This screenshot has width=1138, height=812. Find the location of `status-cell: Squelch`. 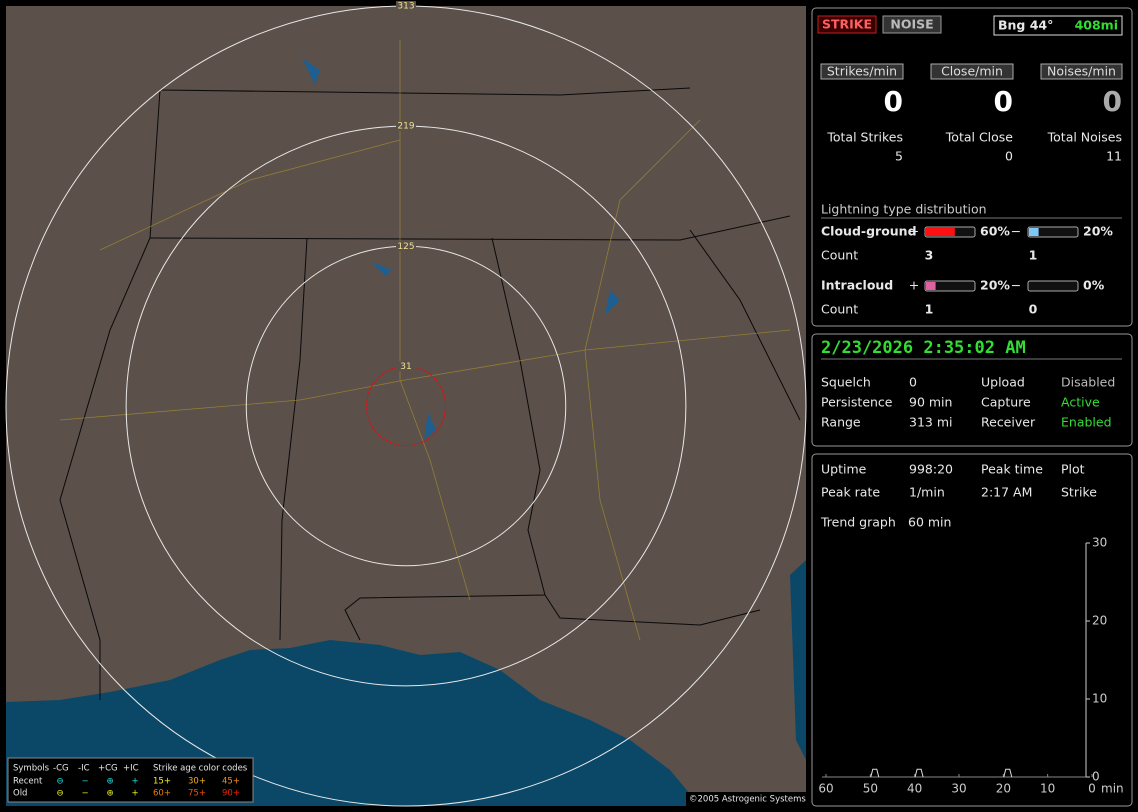

status-cell: Squelch is located at coordinates (846, 382).